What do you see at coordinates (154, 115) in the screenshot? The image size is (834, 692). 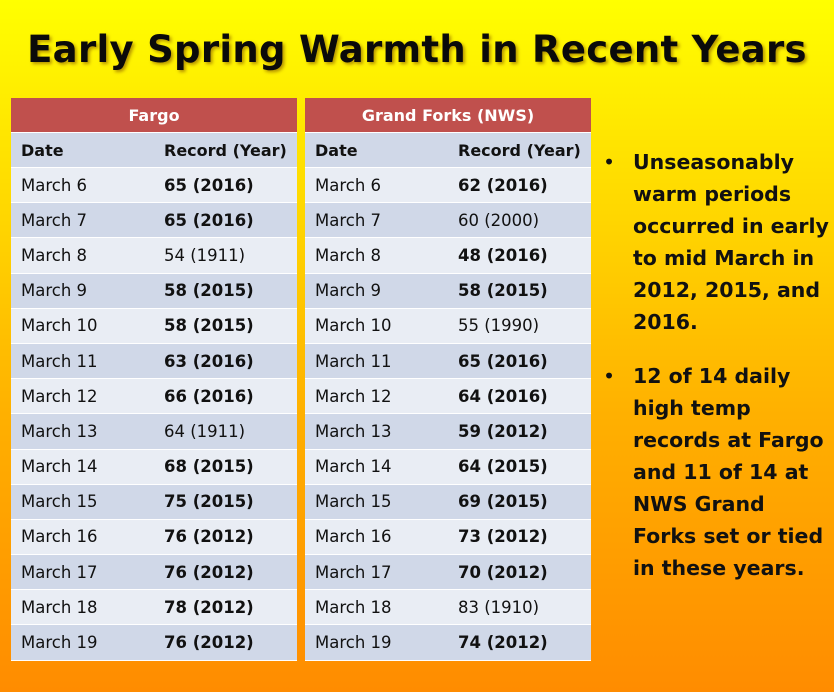 I see `fargo-table-header: Fargo` at bounding box center [154, 115].